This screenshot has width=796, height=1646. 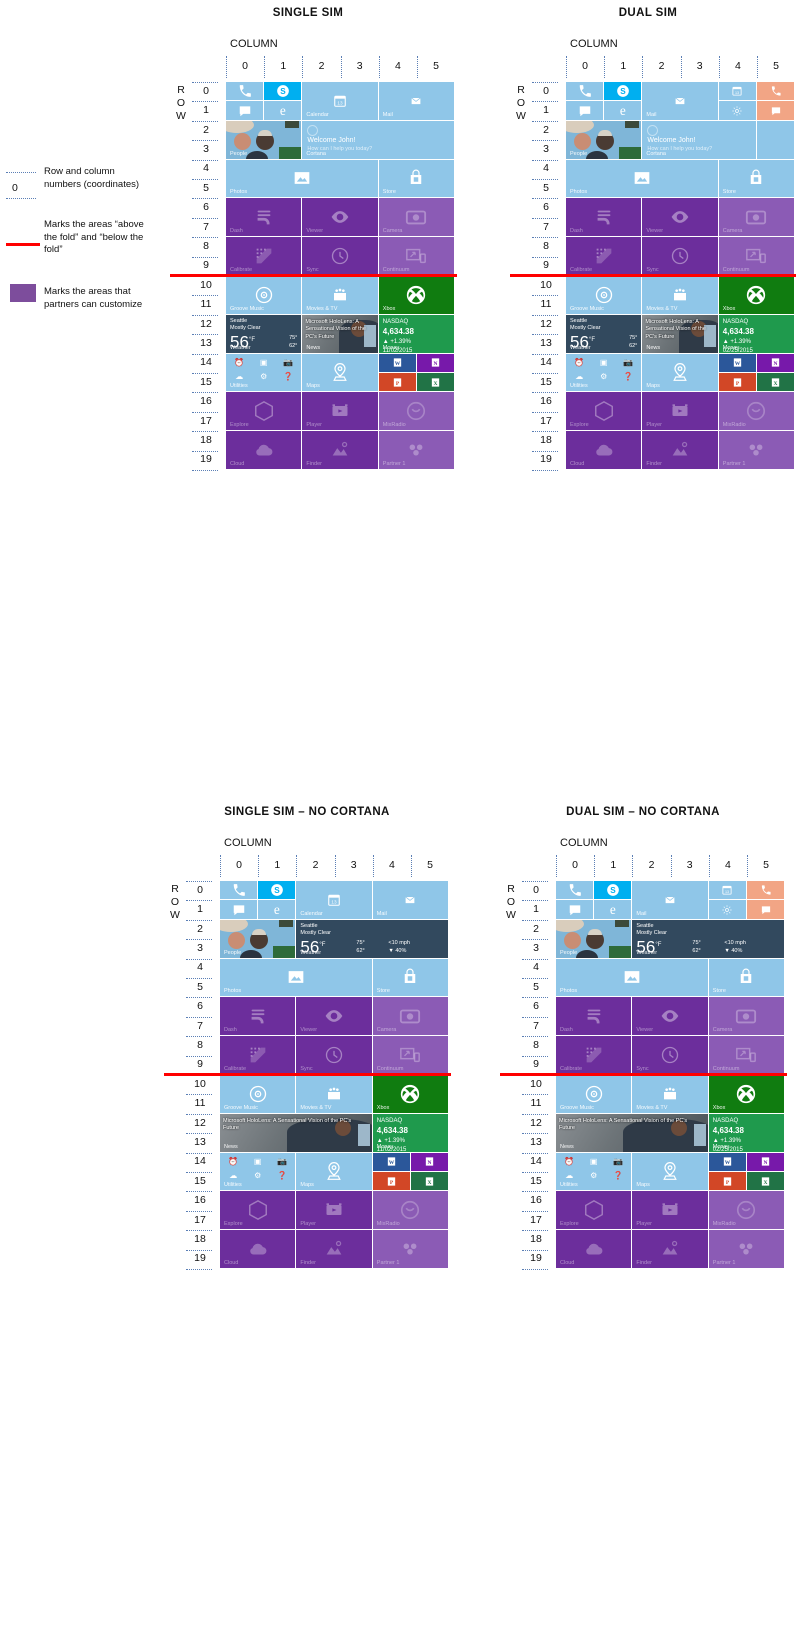 I want to click on tile-viewer: Viewer, so click(x=334, y=1016).